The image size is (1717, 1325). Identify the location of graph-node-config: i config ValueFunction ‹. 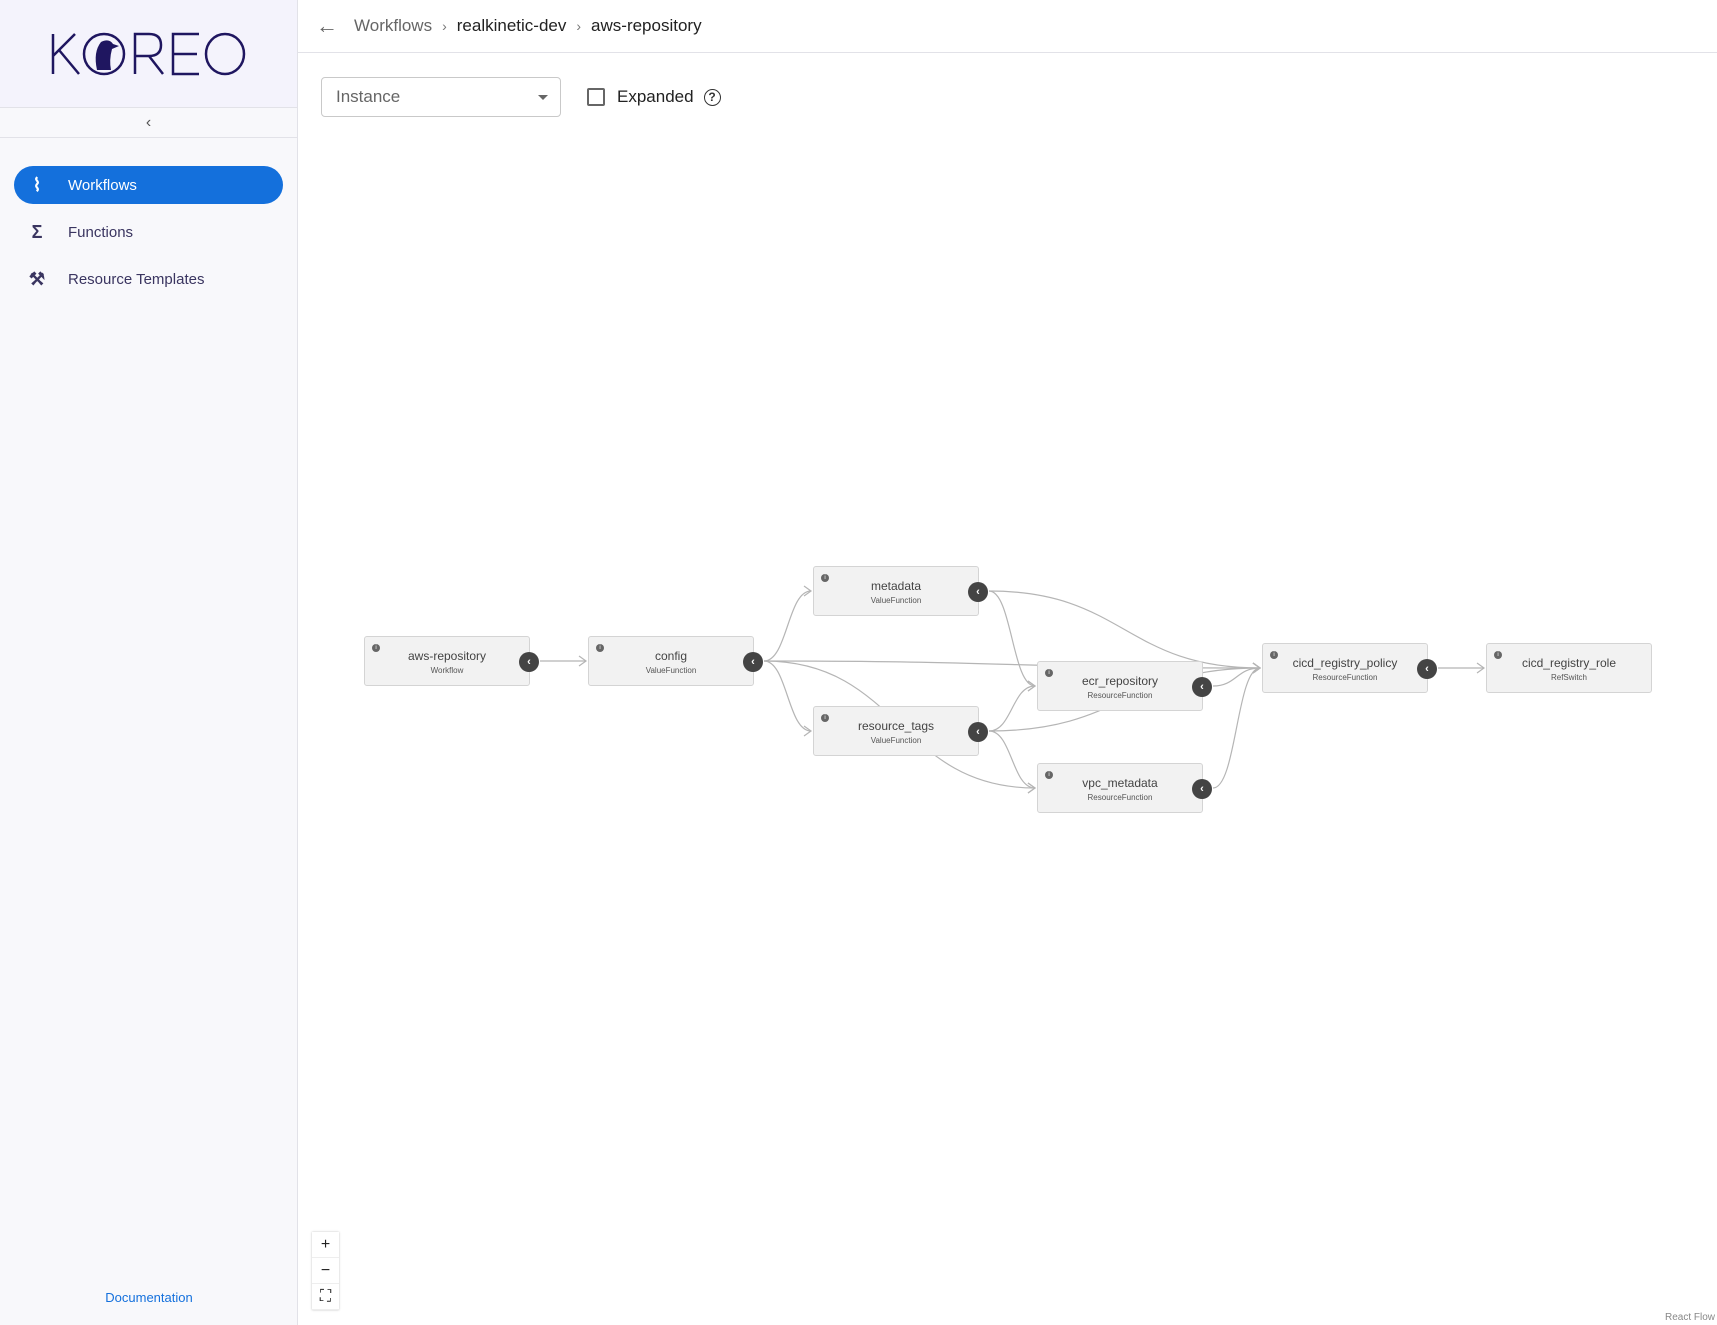
(675, 661).